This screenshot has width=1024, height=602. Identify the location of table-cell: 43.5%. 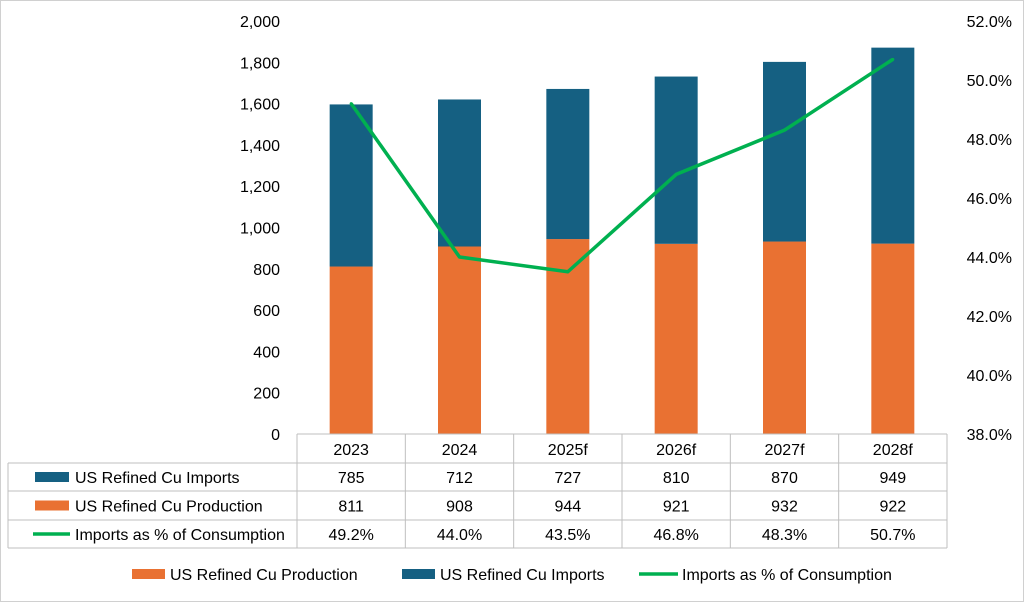
(567, 535).